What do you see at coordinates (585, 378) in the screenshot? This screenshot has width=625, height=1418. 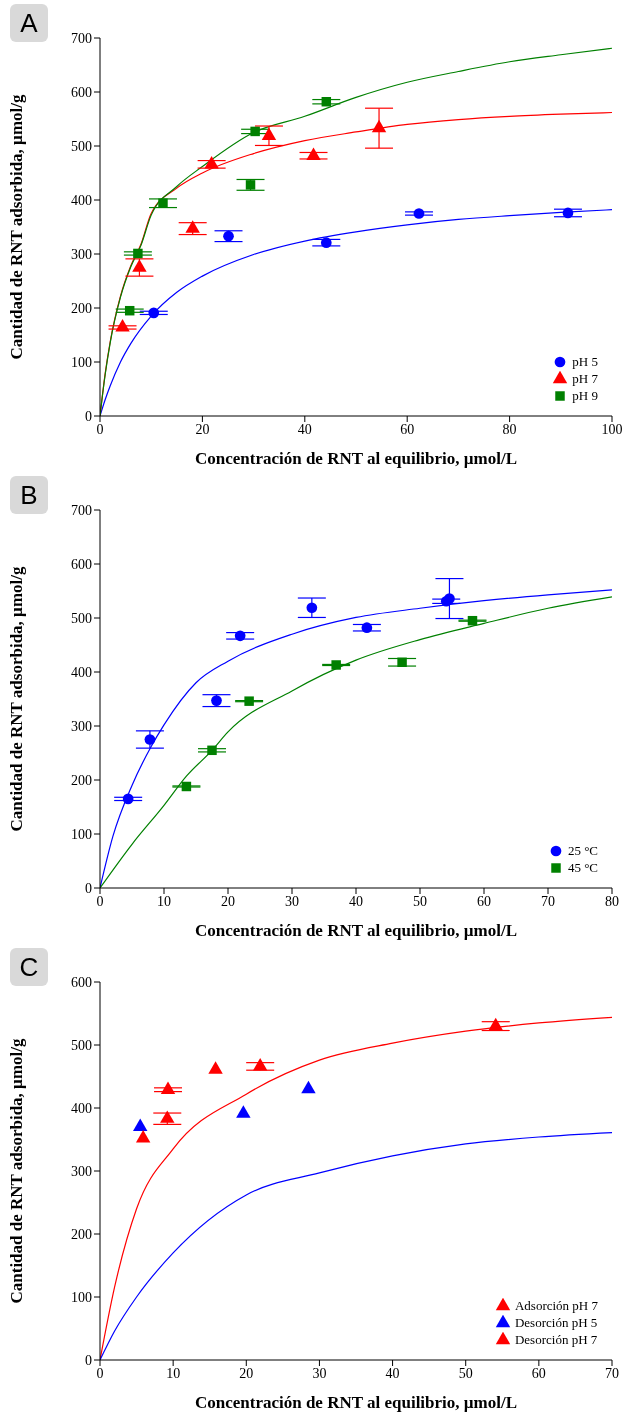 I see `legend-label: pH 7` at bounding box center [585, 378].